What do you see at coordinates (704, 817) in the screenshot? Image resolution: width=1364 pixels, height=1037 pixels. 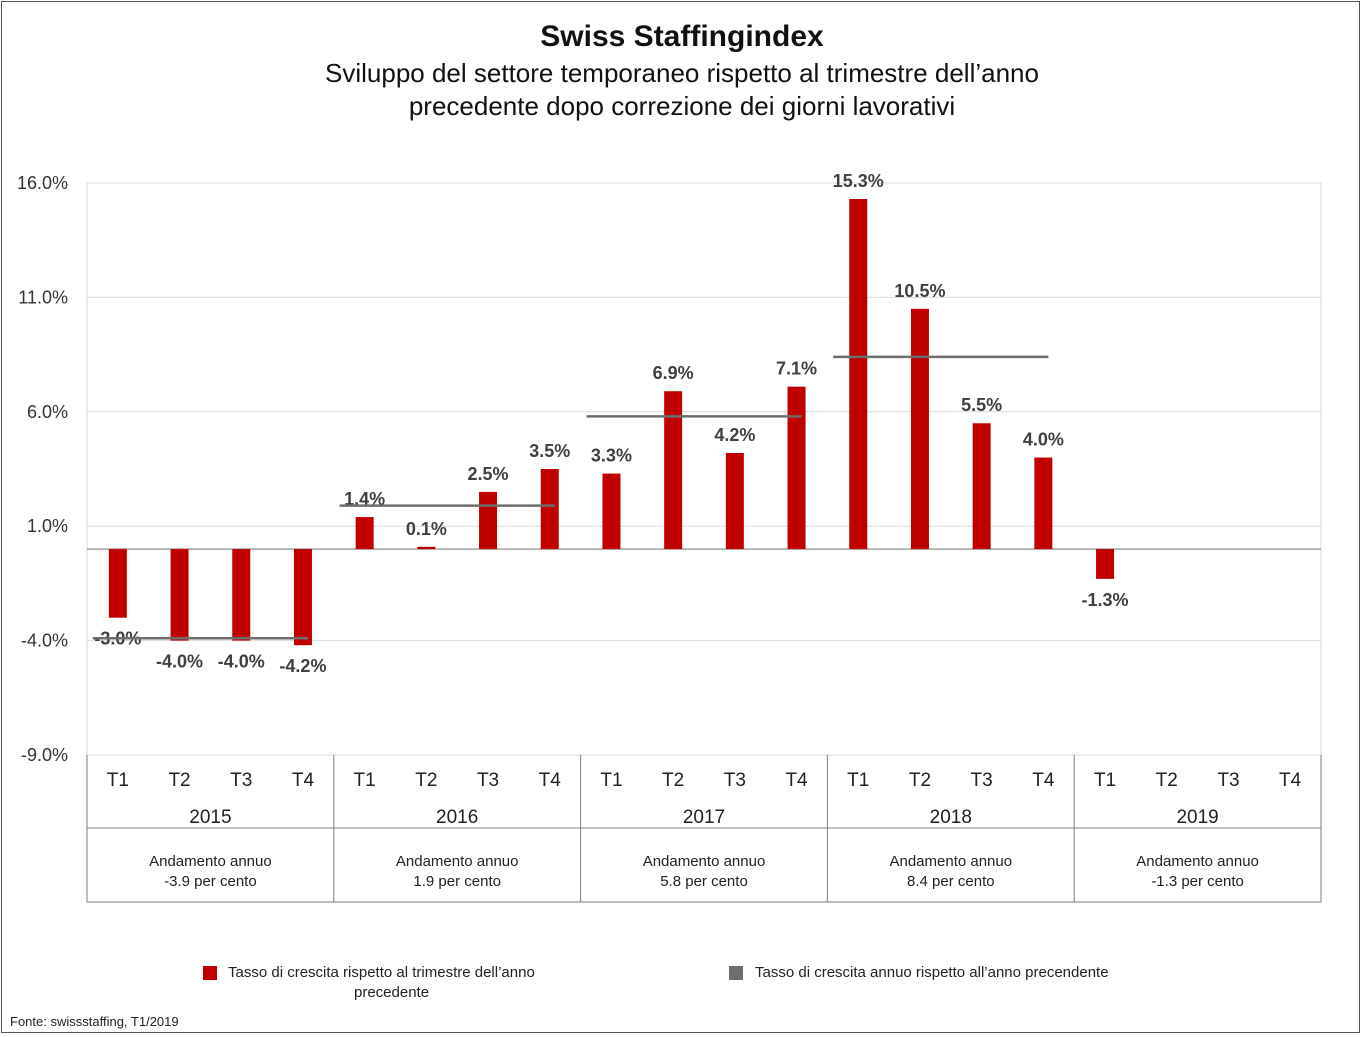 I see `year-tick-label: 2017` at bounding box center [704, 817].